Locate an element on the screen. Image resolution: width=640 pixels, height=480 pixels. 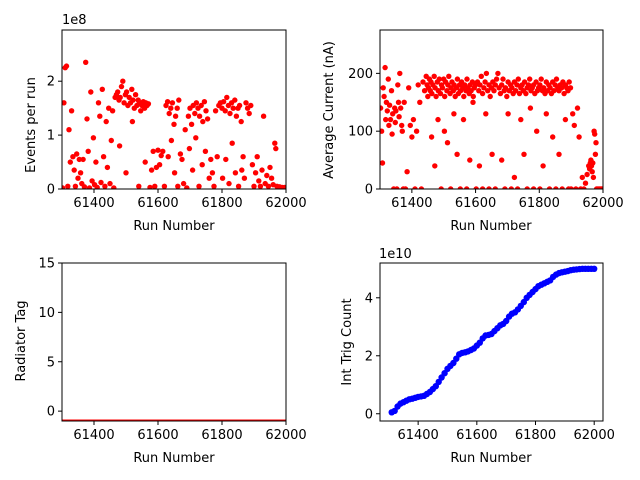
radiator-y-axis-label: Radiator Tag is located at coordinates (21, 340).